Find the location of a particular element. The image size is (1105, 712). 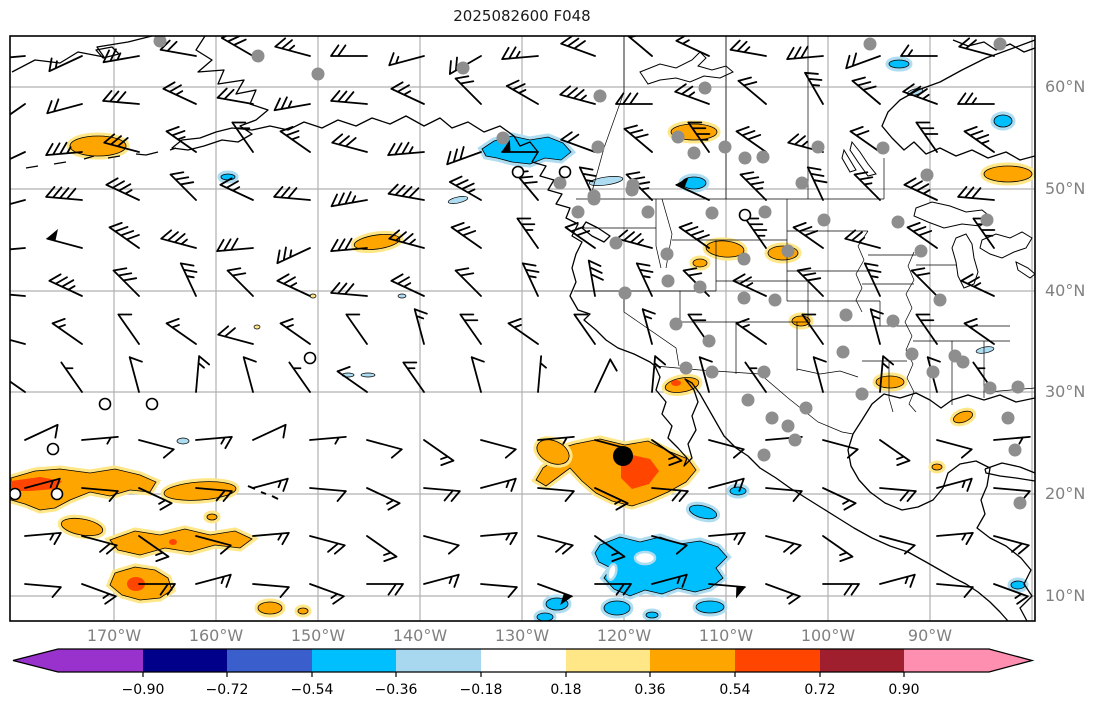

coastline-path is located at coordinates (101, 158).